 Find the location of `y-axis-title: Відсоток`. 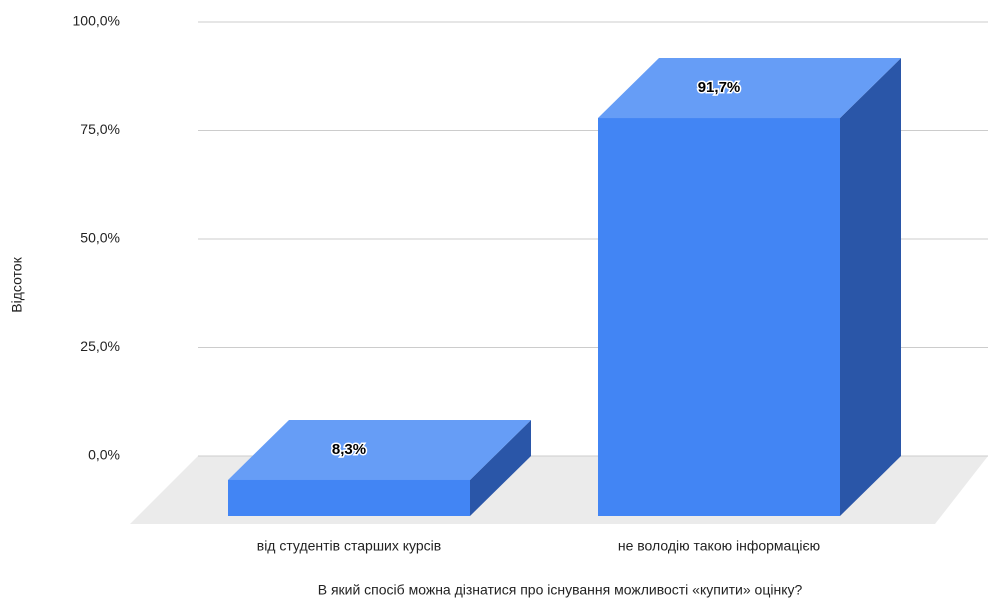

y-axis-title: Відсоток is located at coordinates (17, 284).